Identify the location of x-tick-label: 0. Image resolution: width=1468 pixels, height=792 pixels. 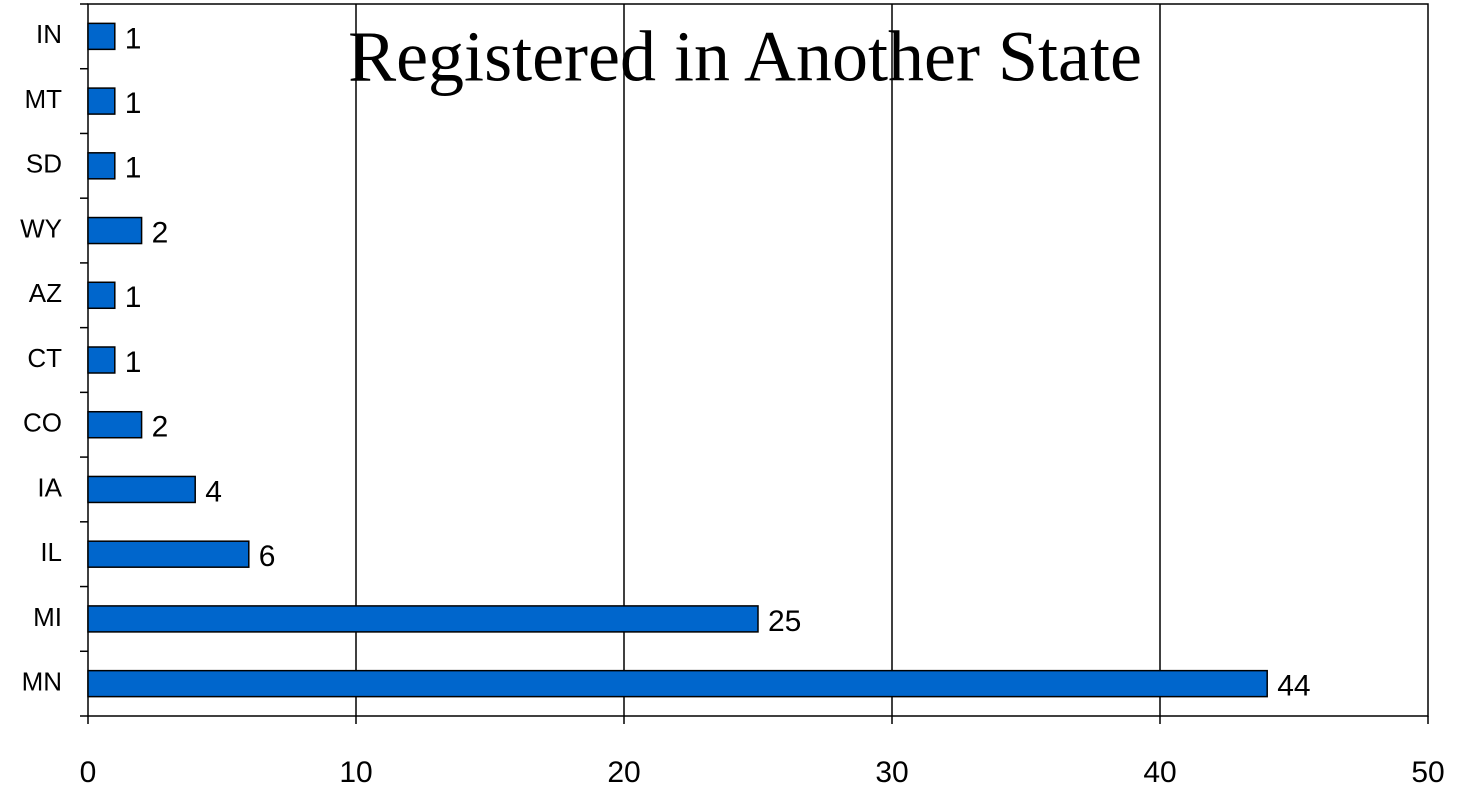
(88, 772).